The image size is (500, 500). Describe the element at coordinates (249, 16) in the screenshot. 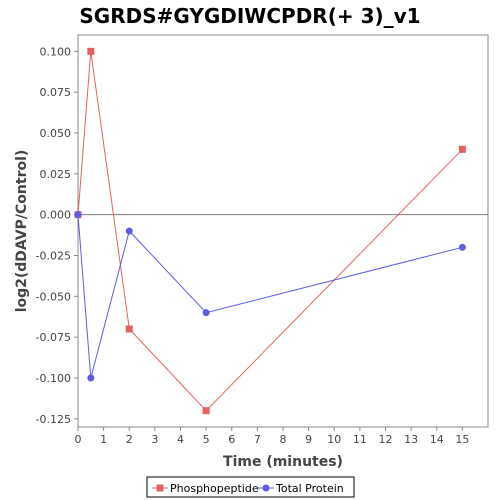

I see `chart-title: SGRDS#GYGDIWCPDR(+ 3)_v1` at that location.